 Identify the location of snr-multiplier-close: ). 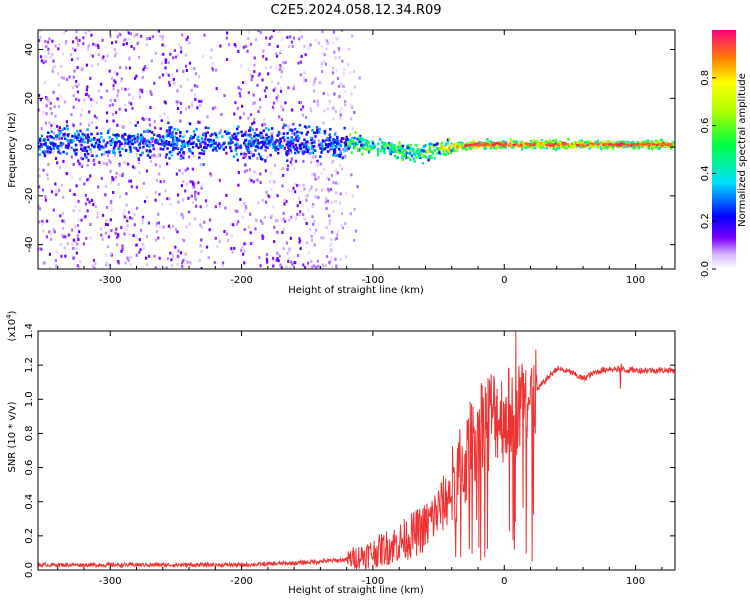
(12, 312).